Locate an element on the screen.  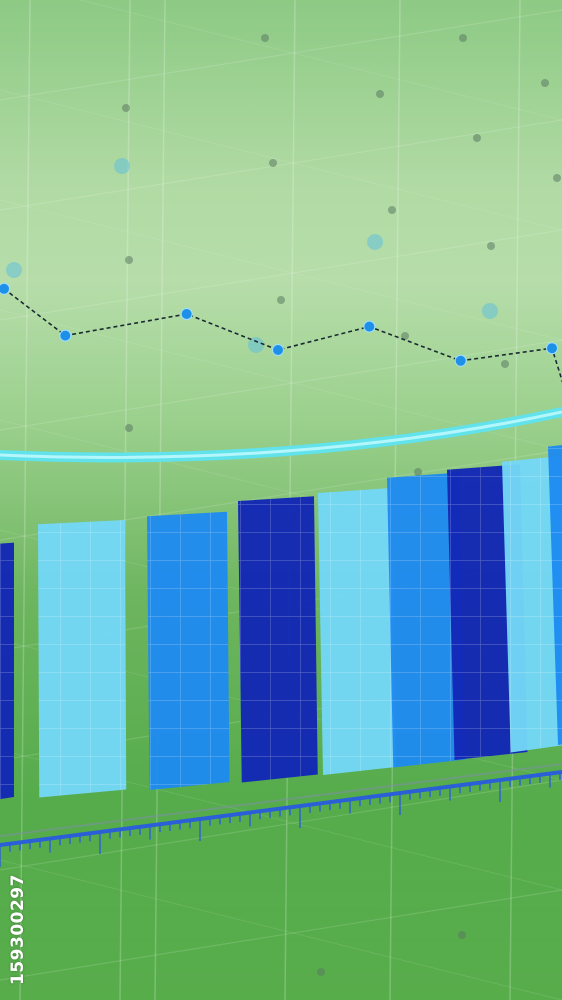
line-chart is located at coordinates (281, 333).